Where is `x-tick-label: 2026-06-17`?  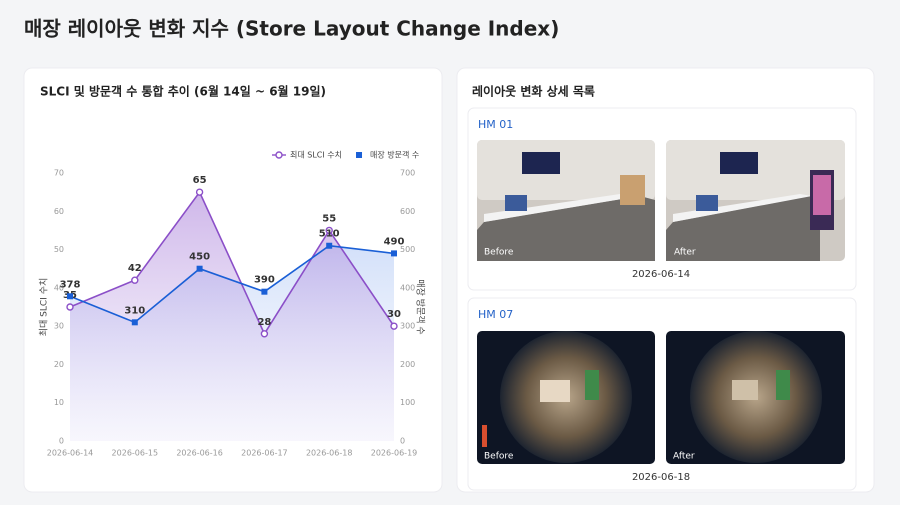 x-tick-label: 2026-06-17 is located at coordinates (264, 453).